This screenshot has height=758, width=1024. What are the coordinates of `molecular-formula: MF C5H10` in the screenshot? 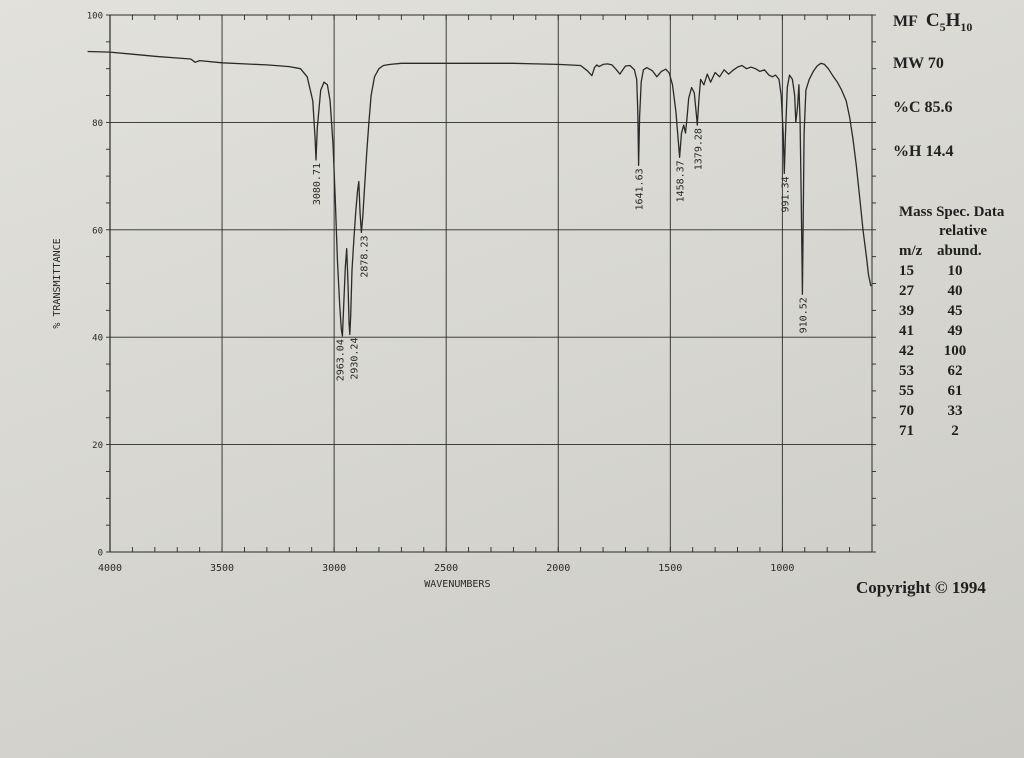 It's located at (932, 22).